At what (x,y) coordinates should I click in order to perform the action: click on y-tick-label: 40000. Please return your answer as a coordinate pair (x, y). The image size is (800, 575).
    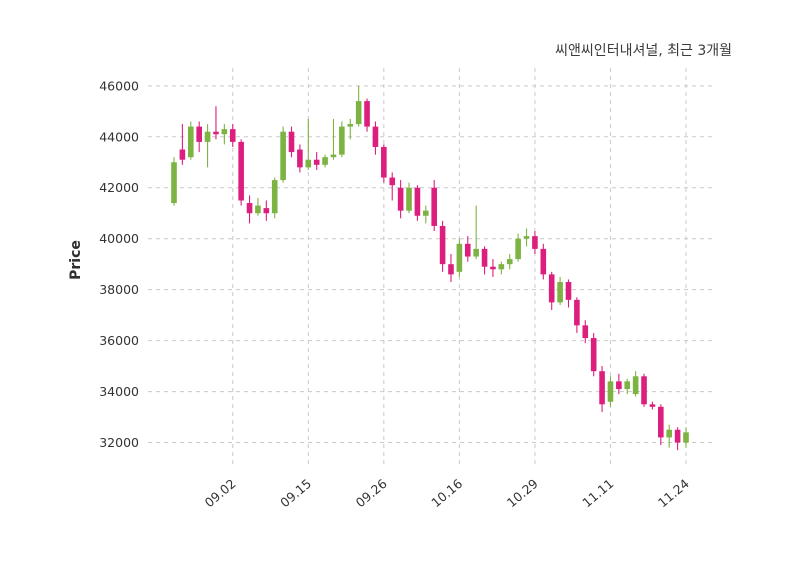
    Looking at the image, I should click on (119, 238).